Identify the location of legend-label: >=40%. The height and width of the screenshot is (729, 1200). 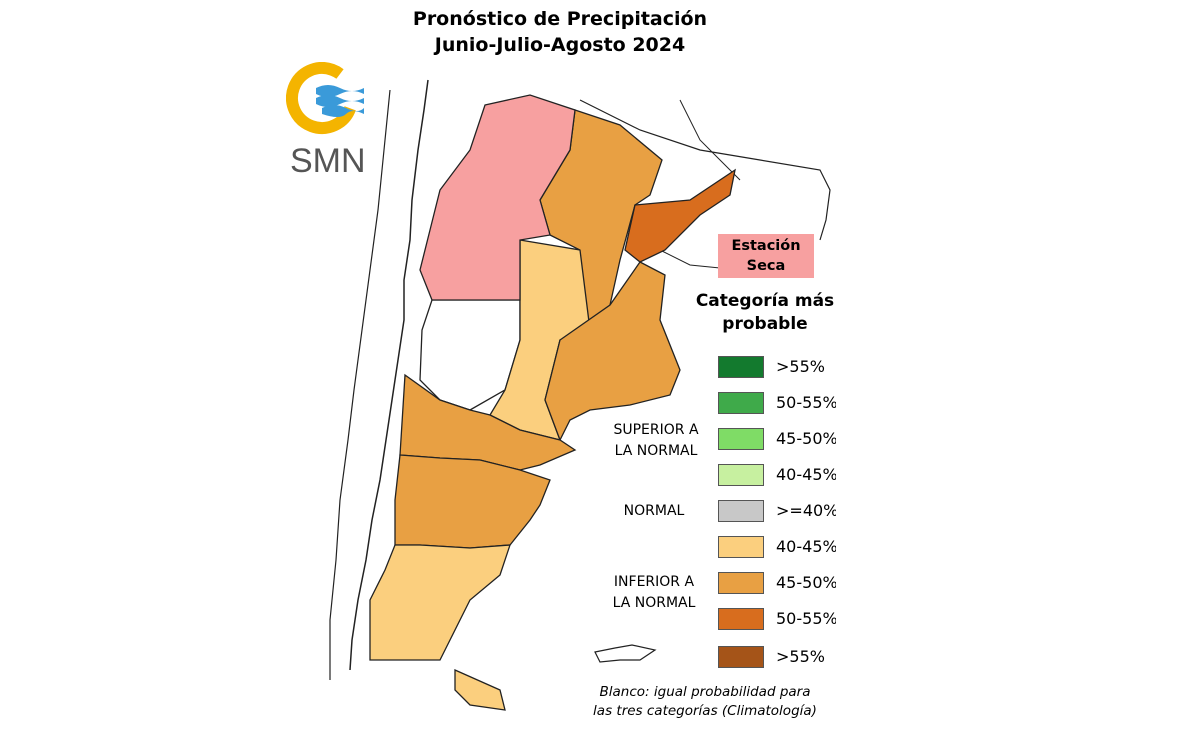
(806, 510).